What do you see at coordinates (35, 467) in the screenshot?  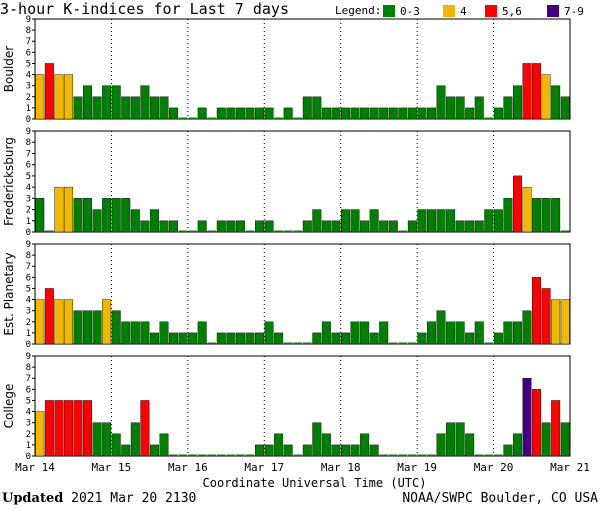 I see `x-tick-label: Mar 14` at bounding box center [35, 467].